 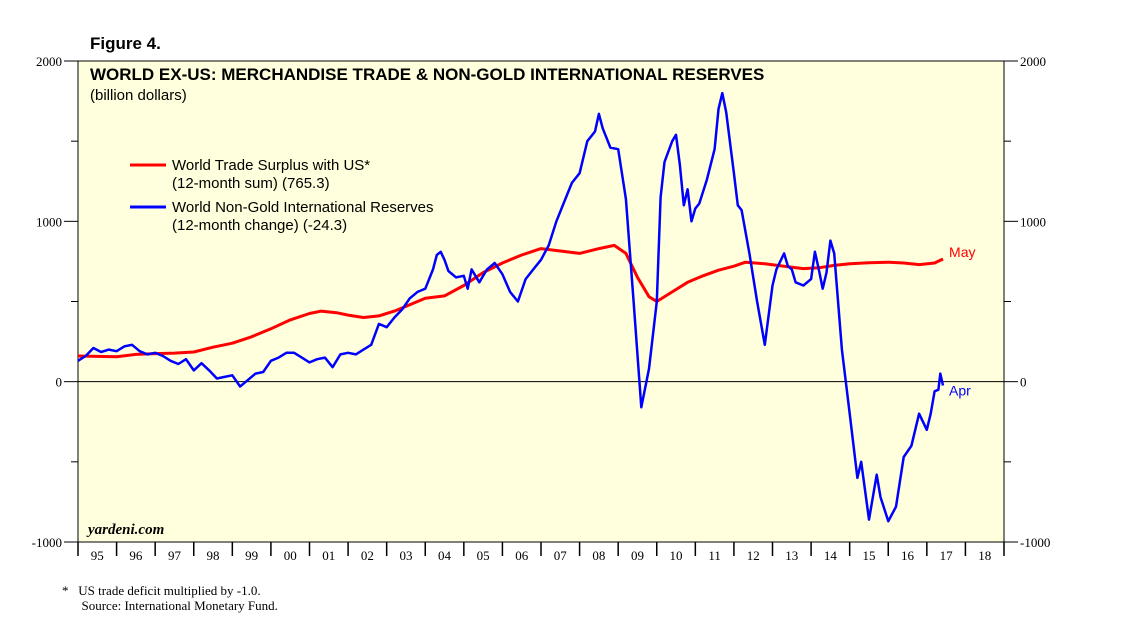 I want to click on x-tick-label: 99, so click(x=251, y=555).